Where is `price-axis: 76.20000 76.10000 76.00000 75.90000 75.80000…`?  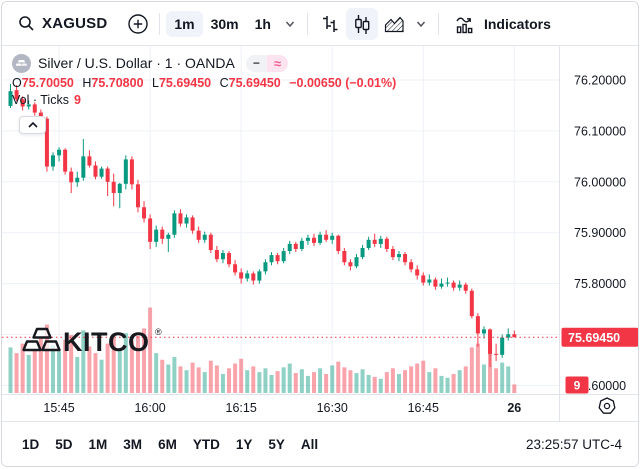
price-axis: 76.20000 76.10000 76.00000 75.90000 75.80000… is located at coordinates (599, 233).